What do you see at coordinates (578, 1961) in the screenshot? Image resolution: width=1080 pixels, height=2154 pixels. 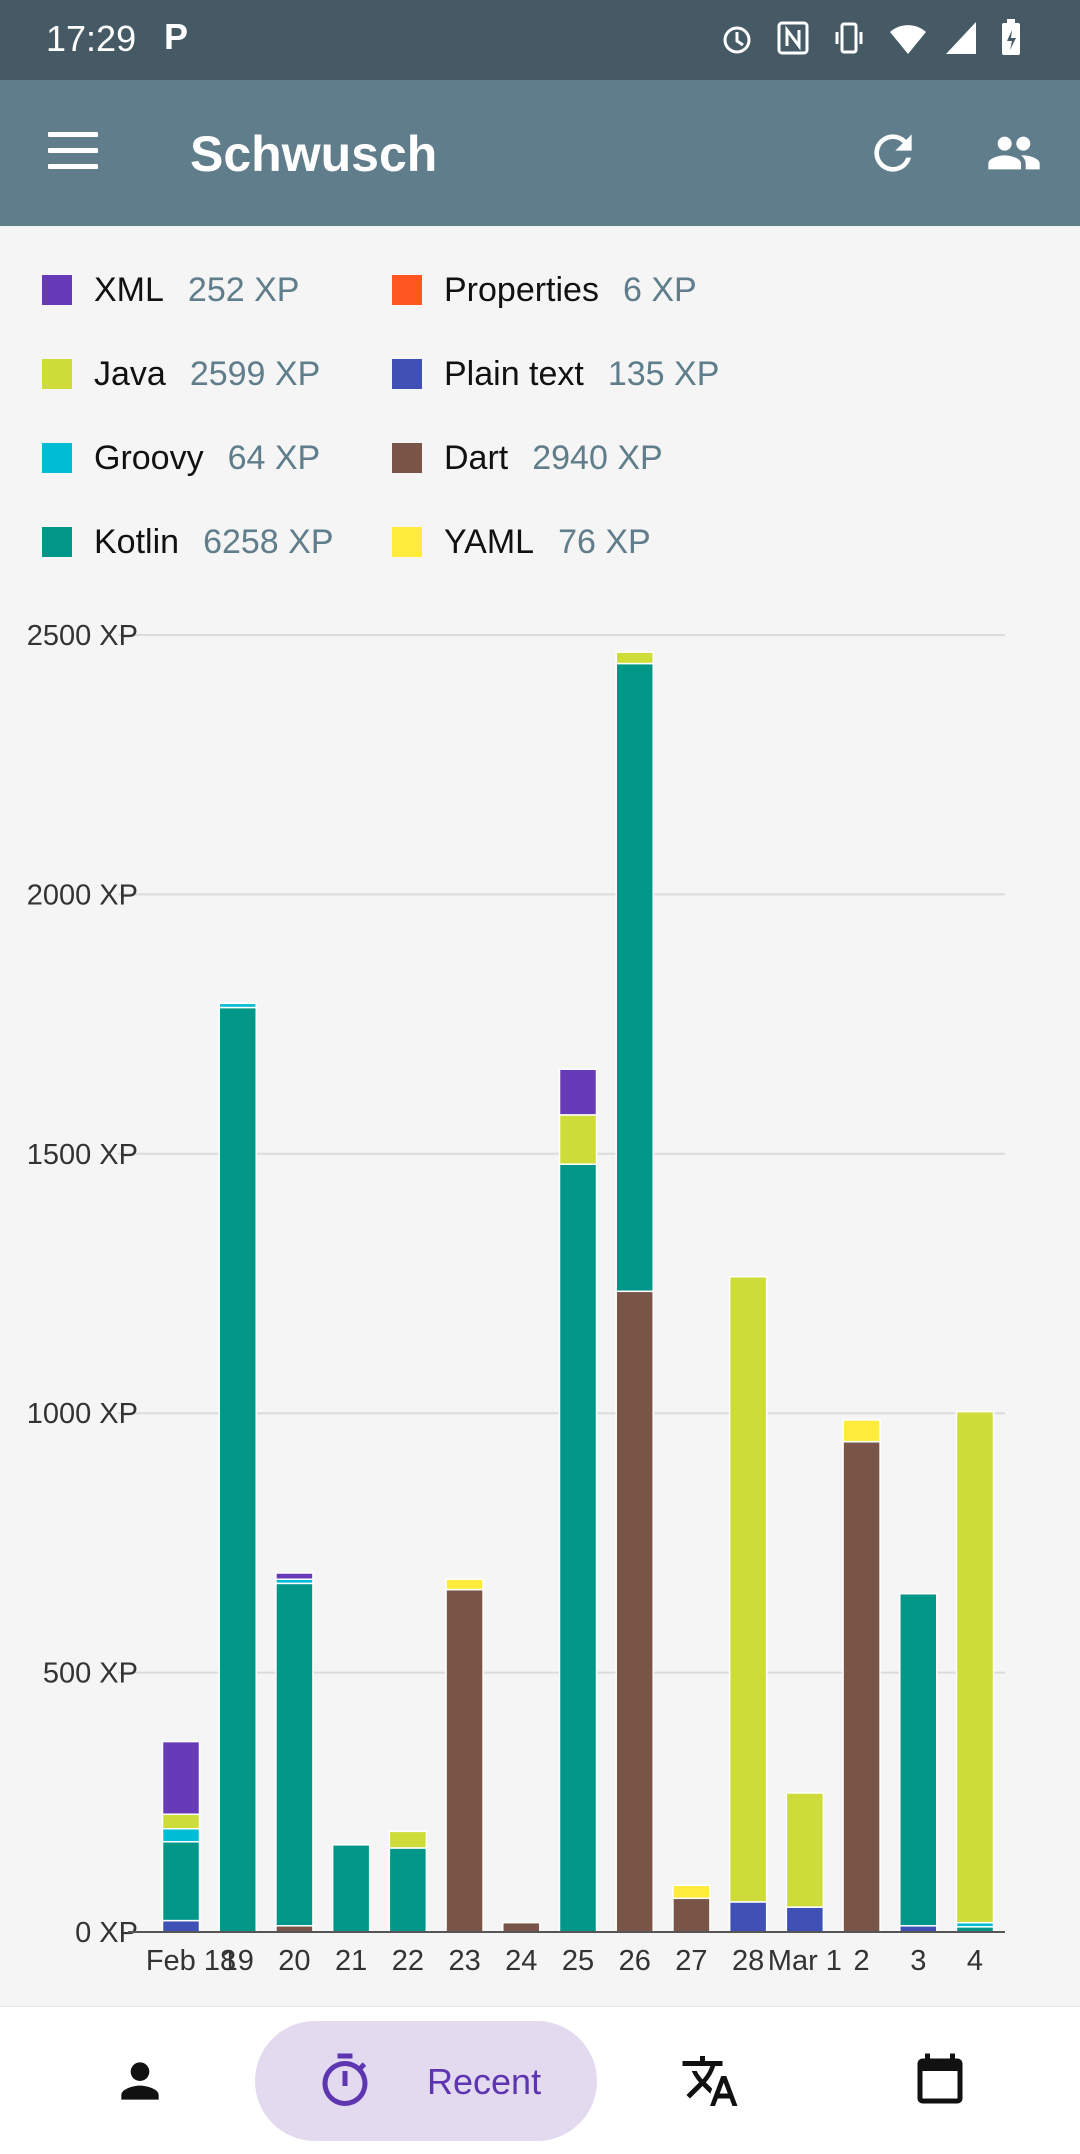 I see `x-tick-label: 25` at bounding box center [578, 1961].